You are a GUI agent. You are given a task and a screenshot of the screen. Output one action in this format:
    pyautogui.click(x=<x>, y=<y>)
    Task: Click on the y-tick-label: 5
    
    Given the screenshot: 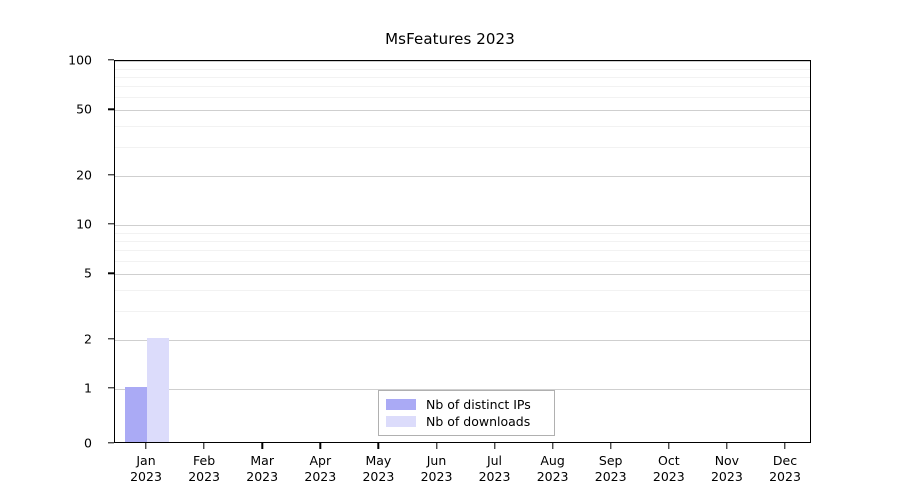 What is the action you would take?
    pyautogui.click(x=88, y=273)
    